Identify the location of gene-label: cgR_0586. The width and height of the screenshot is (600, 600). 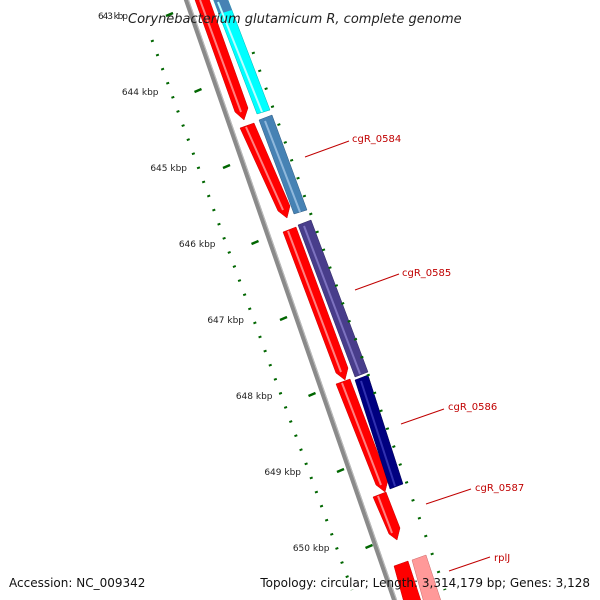
(472, 407).